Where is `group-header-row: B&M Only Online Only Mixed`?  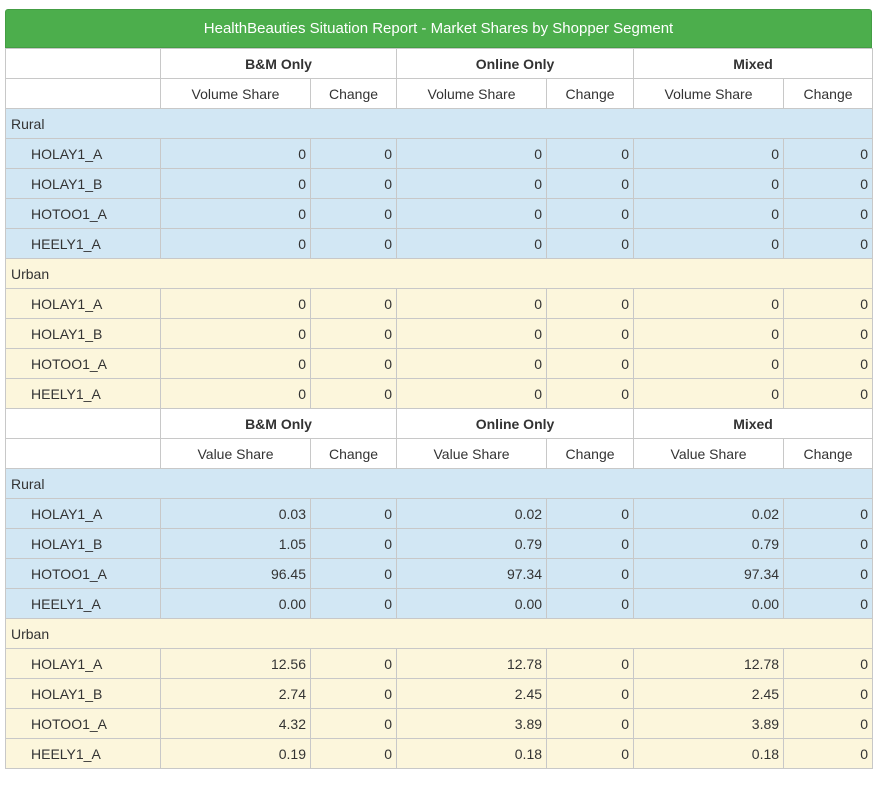 group-header-row: B&M Only Online Only Mixed is located at coordinates (439, 423).